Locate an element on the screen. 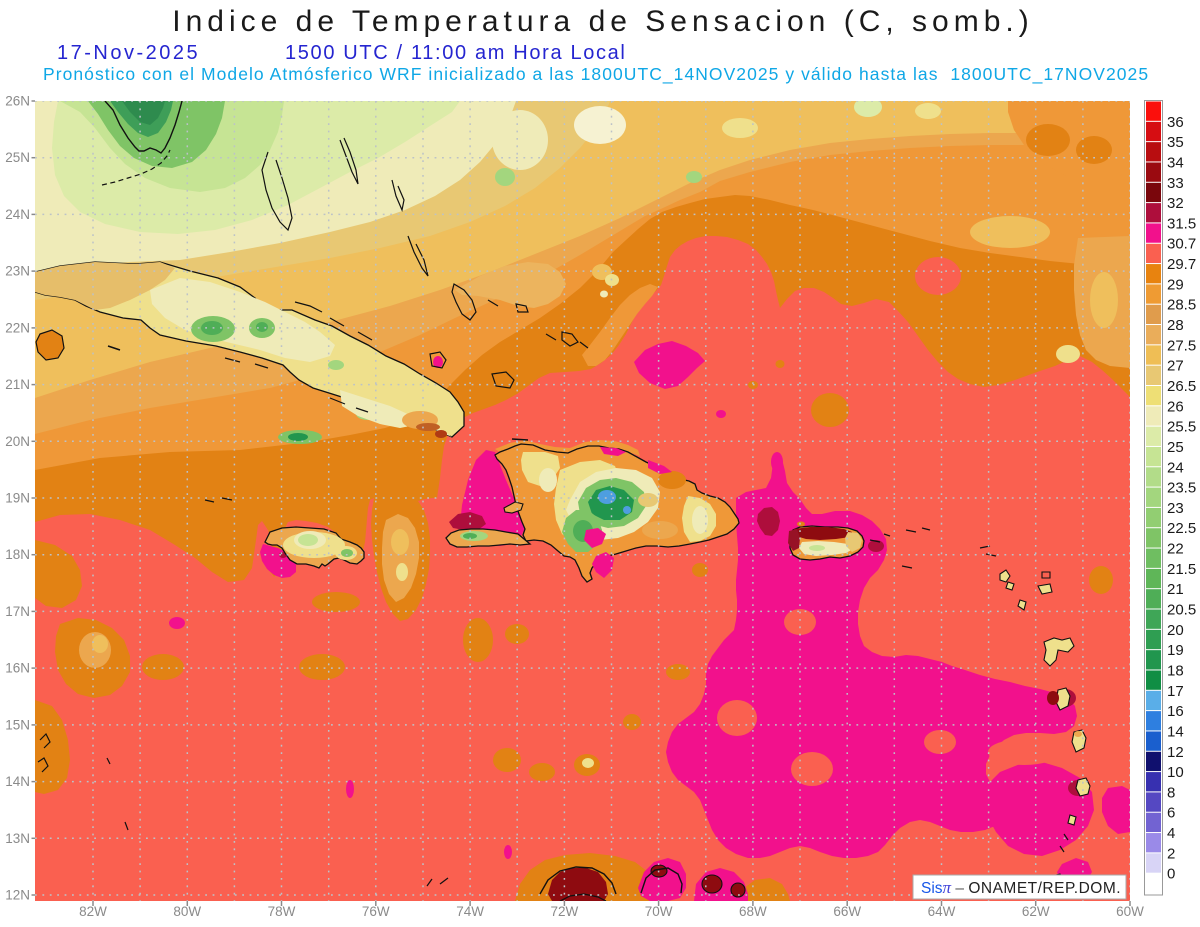 The height and width of the screenshot is (927, 1200). svg-text: 24N is located at coordinates (17, 214).